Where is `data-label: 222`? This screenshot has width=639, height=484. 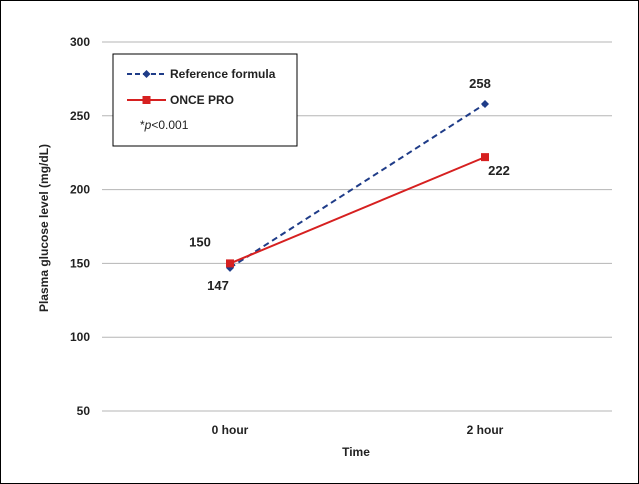
data-label: 222 is located at coordinates (499, 170).